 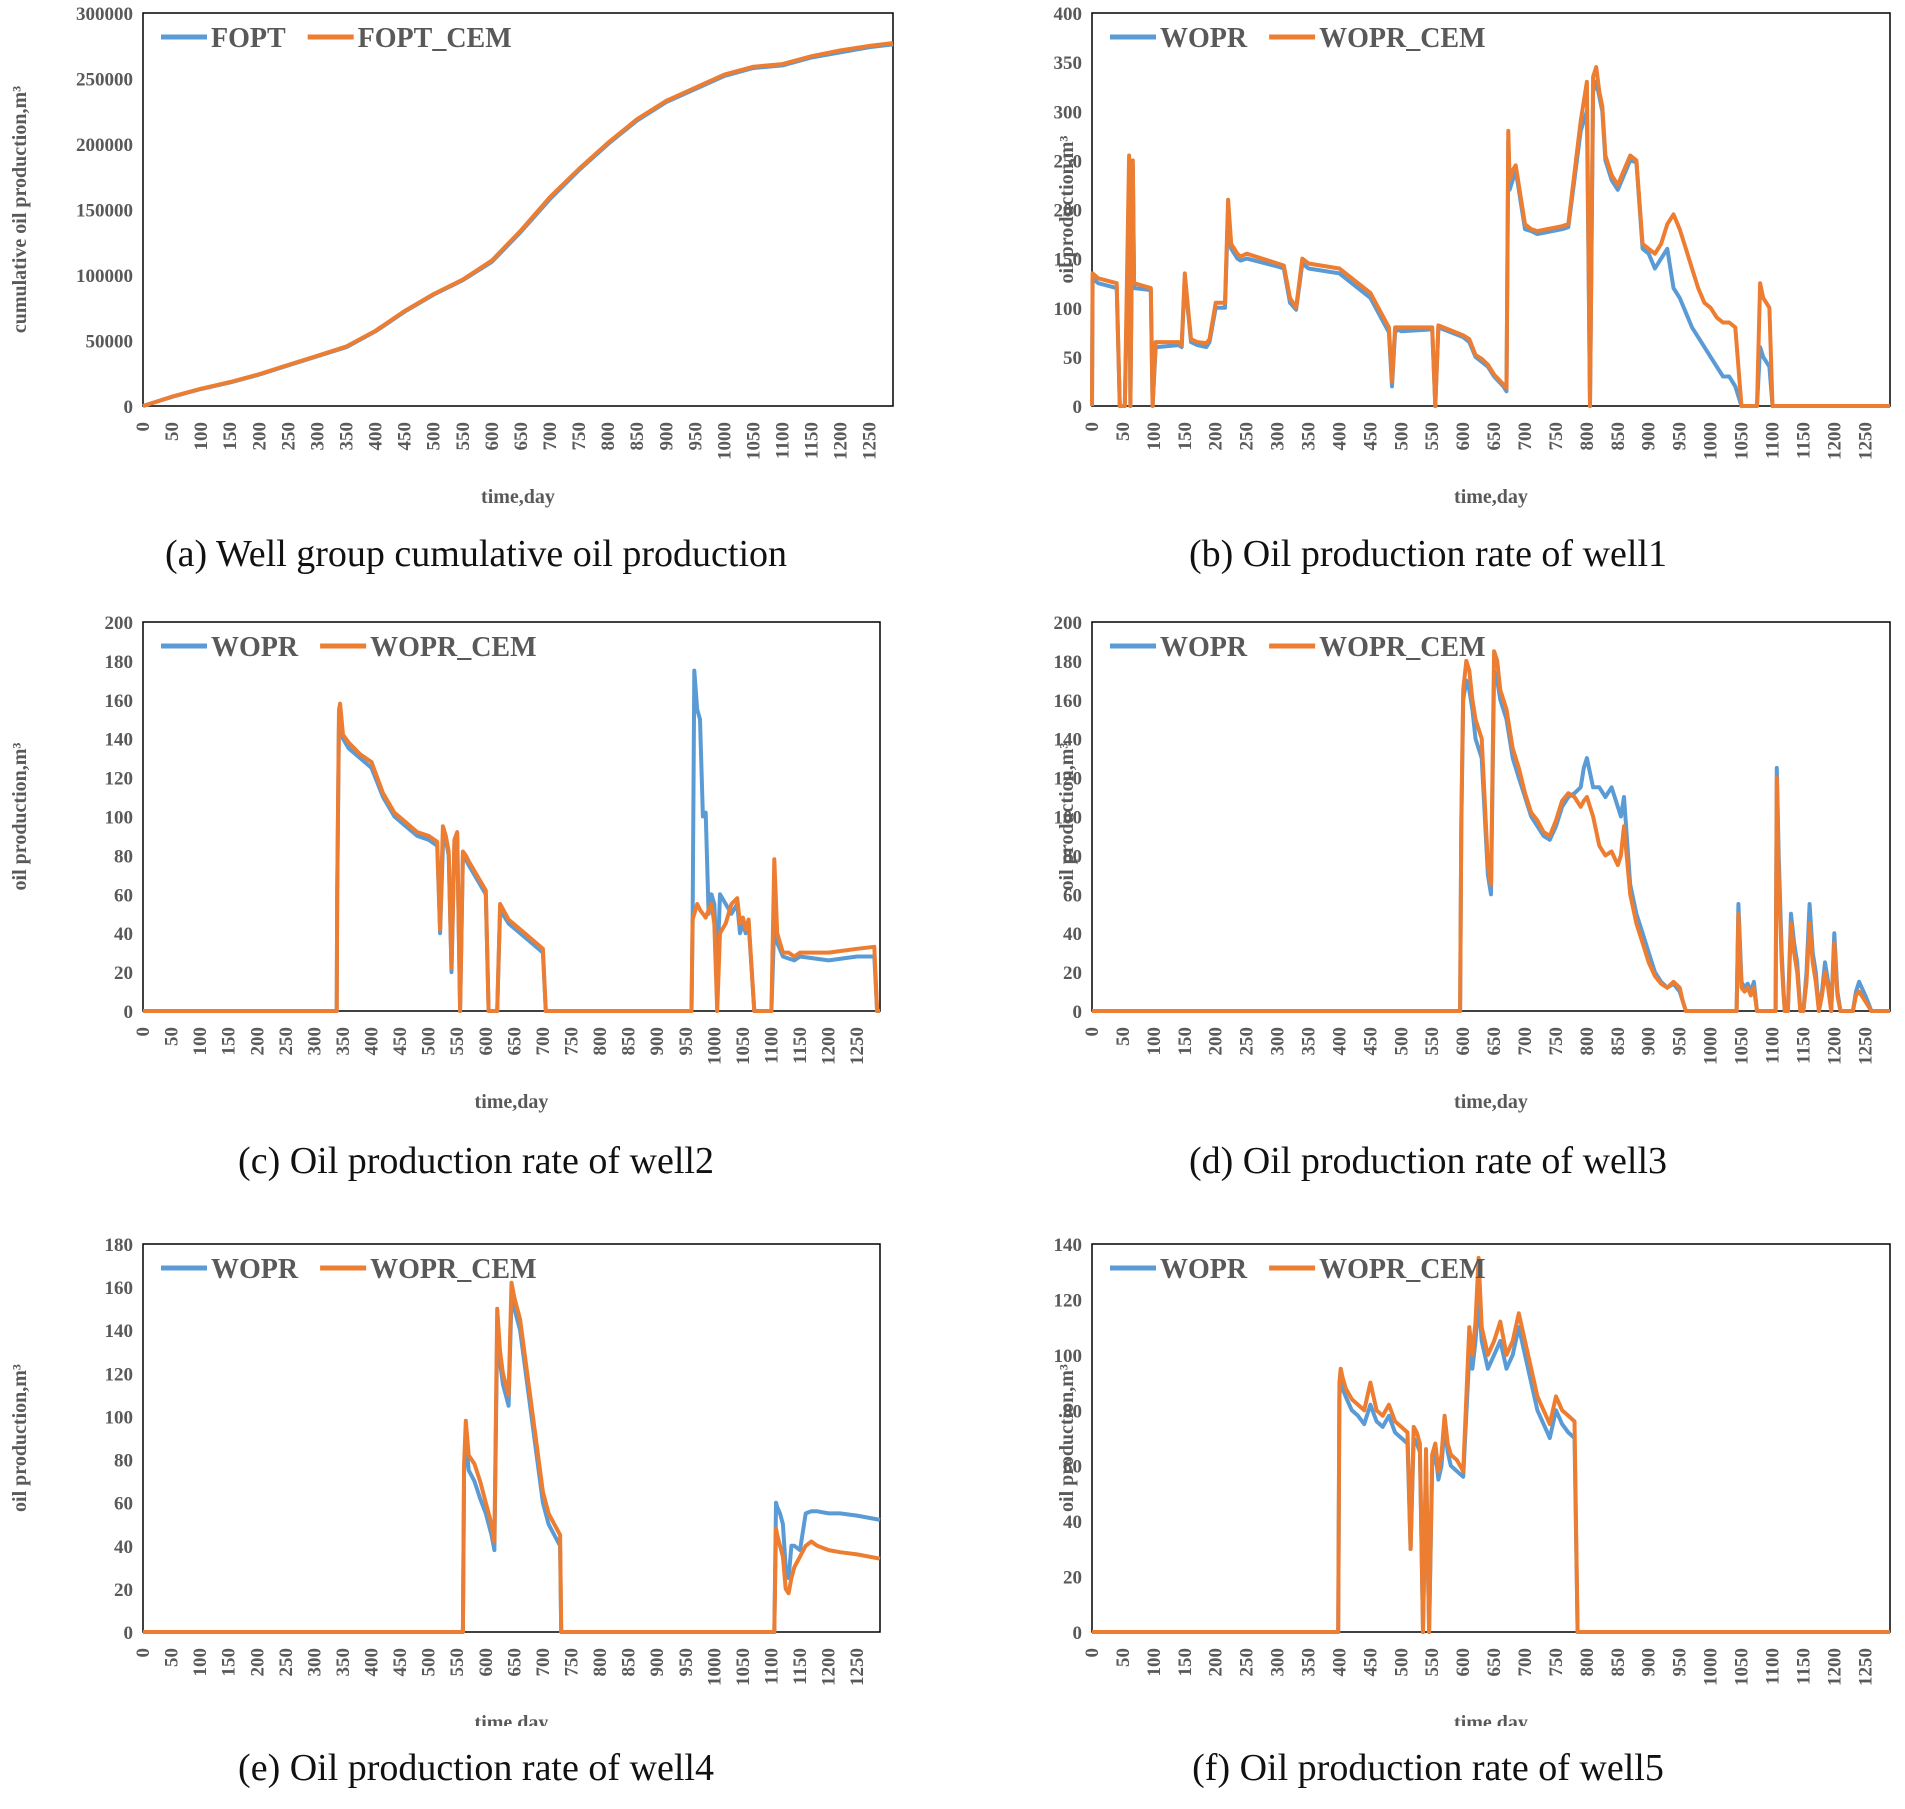 What do you see at coordinates (841, 441) in the screenshot?
I see `chart-a-xtick: 1200` at bounding box center [841, 441].